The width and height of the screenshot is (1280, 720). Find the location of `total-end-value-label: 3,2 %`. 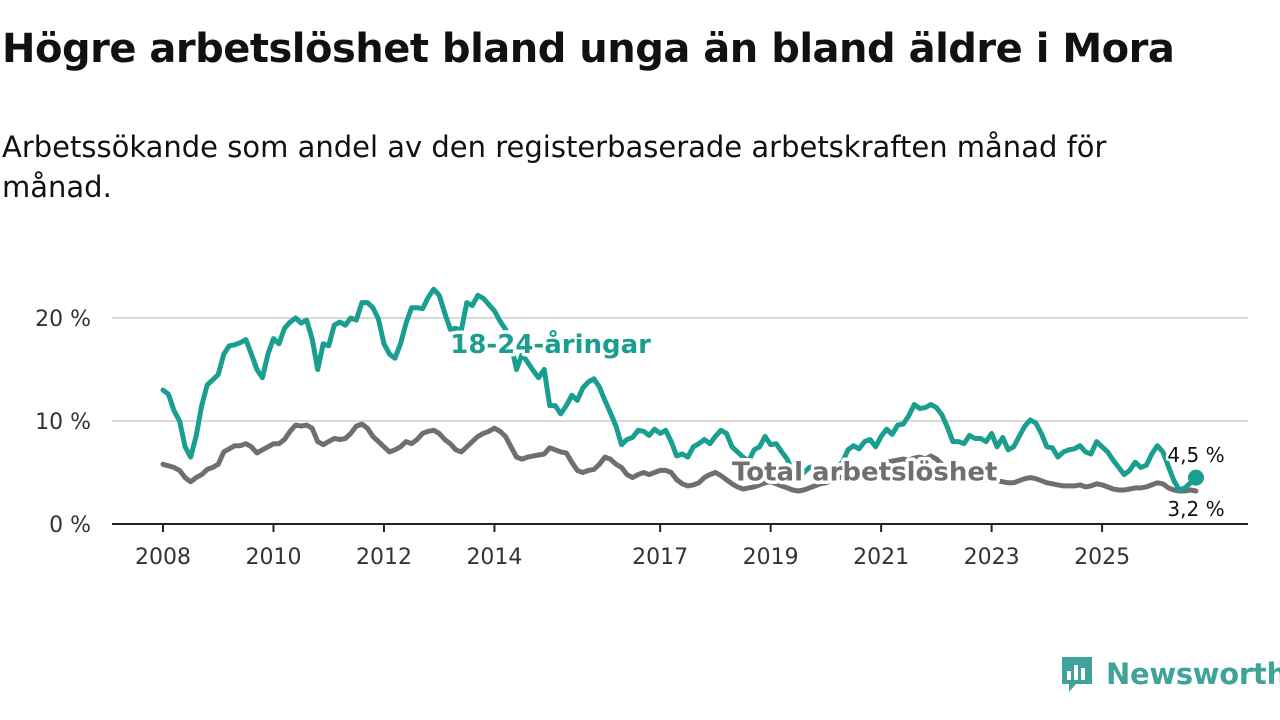

total-end-value-label: 3,2 % is located at coordinates (1195, 509).